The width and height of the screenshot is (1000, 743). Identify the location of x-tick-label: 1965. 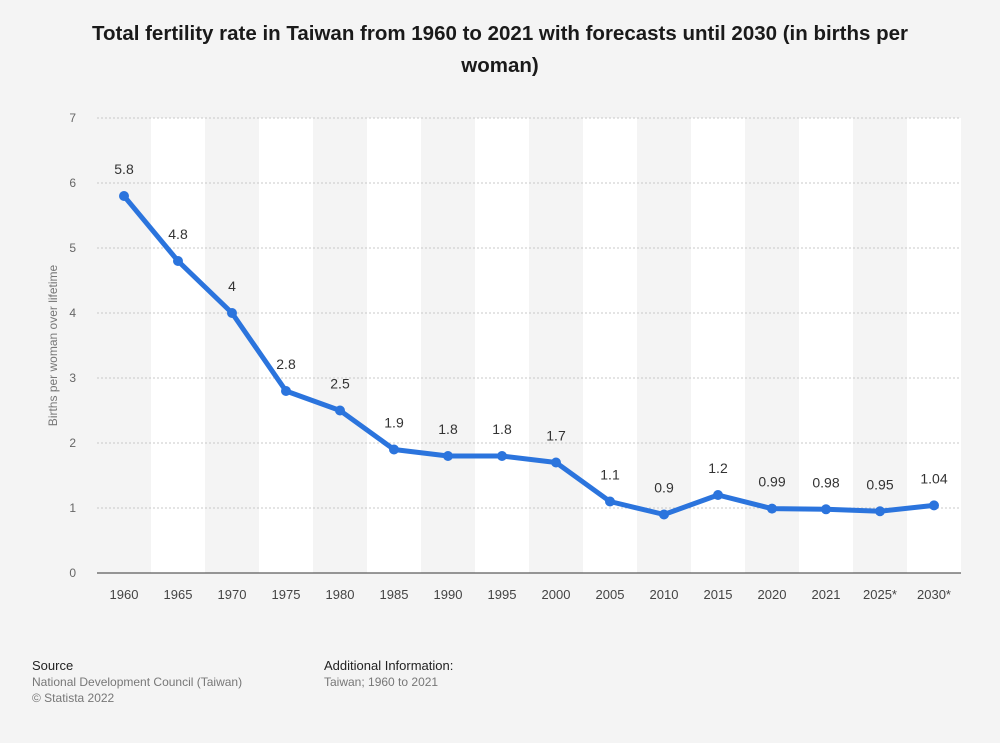
(178, 594).